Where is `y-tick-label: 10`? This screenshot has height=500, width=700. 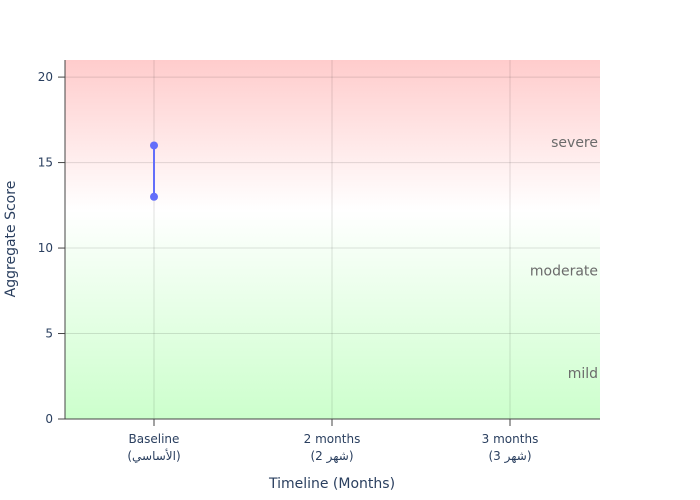
y-tick-label: 10 is located at coordinates (45, 248).